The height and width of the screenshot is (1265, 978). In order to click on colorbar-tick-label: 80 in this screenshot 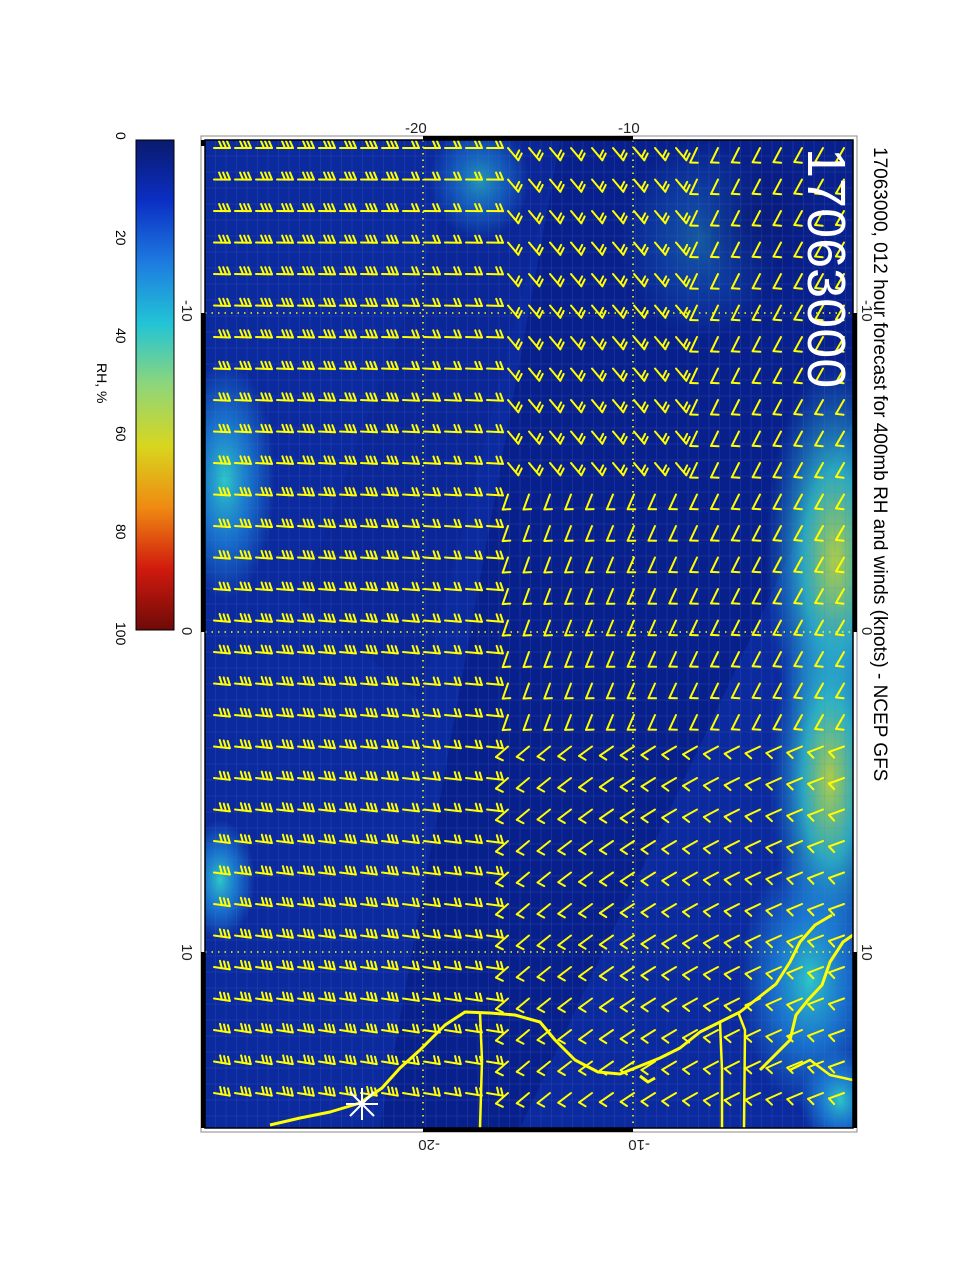, I will do `click(121, 532)`.